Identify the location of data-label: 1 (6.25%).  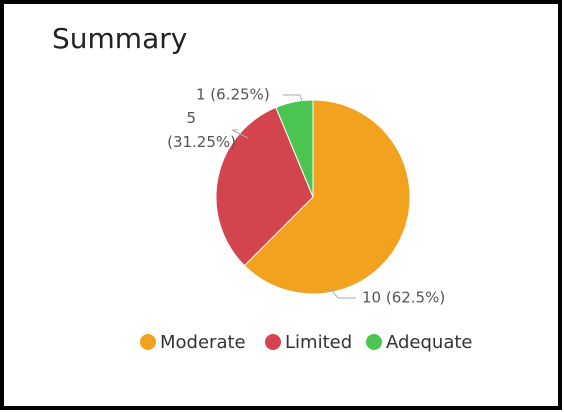
(233, 95).